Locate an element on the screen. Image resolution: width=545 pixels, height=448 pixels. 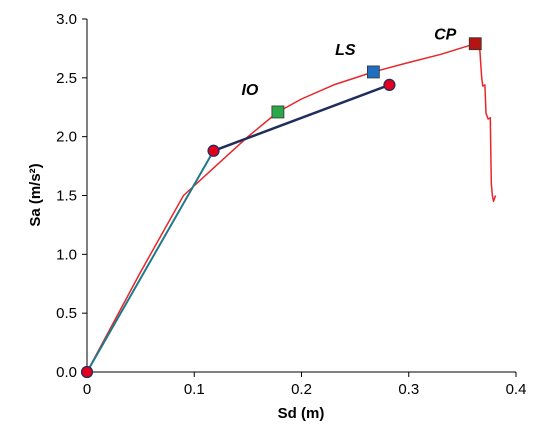
performance-points-layer: IO LS CP is located at coordinates (361, 73).